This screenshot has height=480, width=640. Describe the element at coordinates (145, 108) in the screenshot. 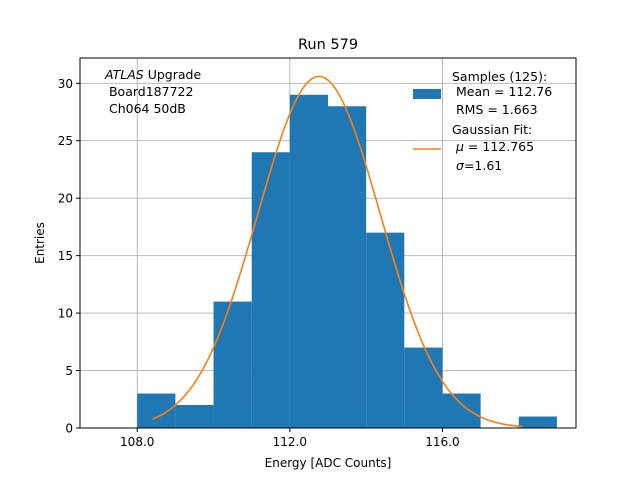

I see `annotation-channel: Ch064 50dB` at that location.